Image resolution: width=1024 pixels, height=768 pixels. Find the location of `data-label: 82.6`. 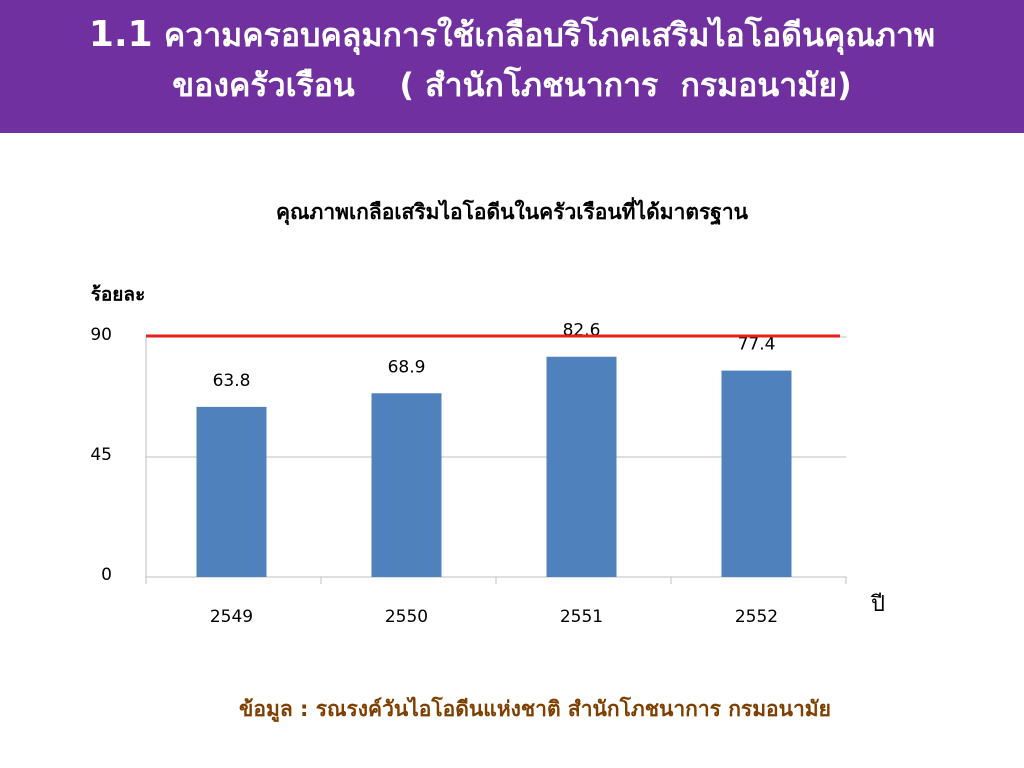

data-label: 82.6 is located at coordinates (582, 331).